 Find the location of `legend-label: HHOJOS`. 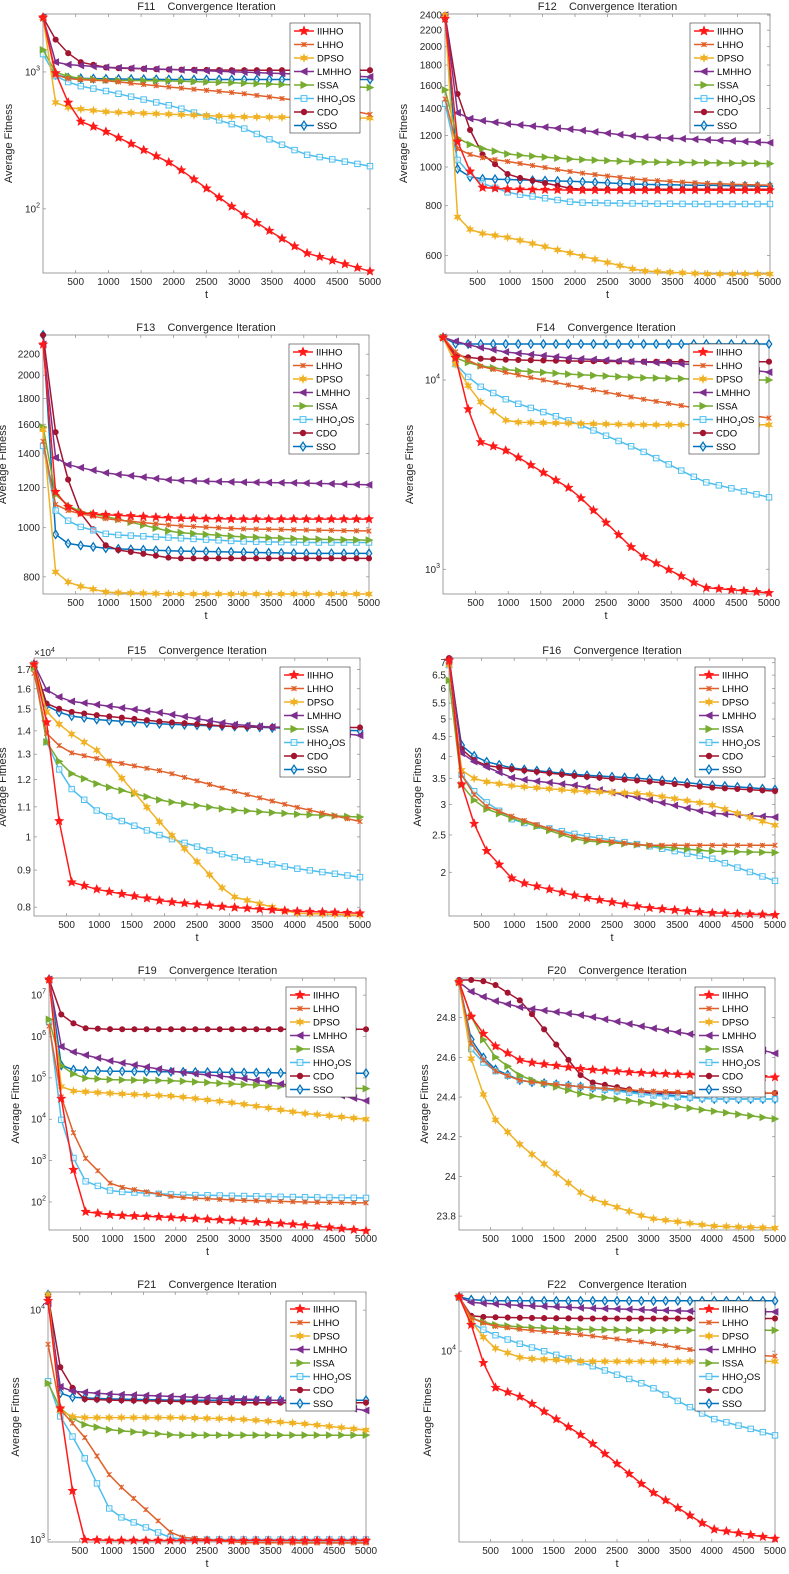

legend-label: HHOJOS is located at coordinates (332, 1378).